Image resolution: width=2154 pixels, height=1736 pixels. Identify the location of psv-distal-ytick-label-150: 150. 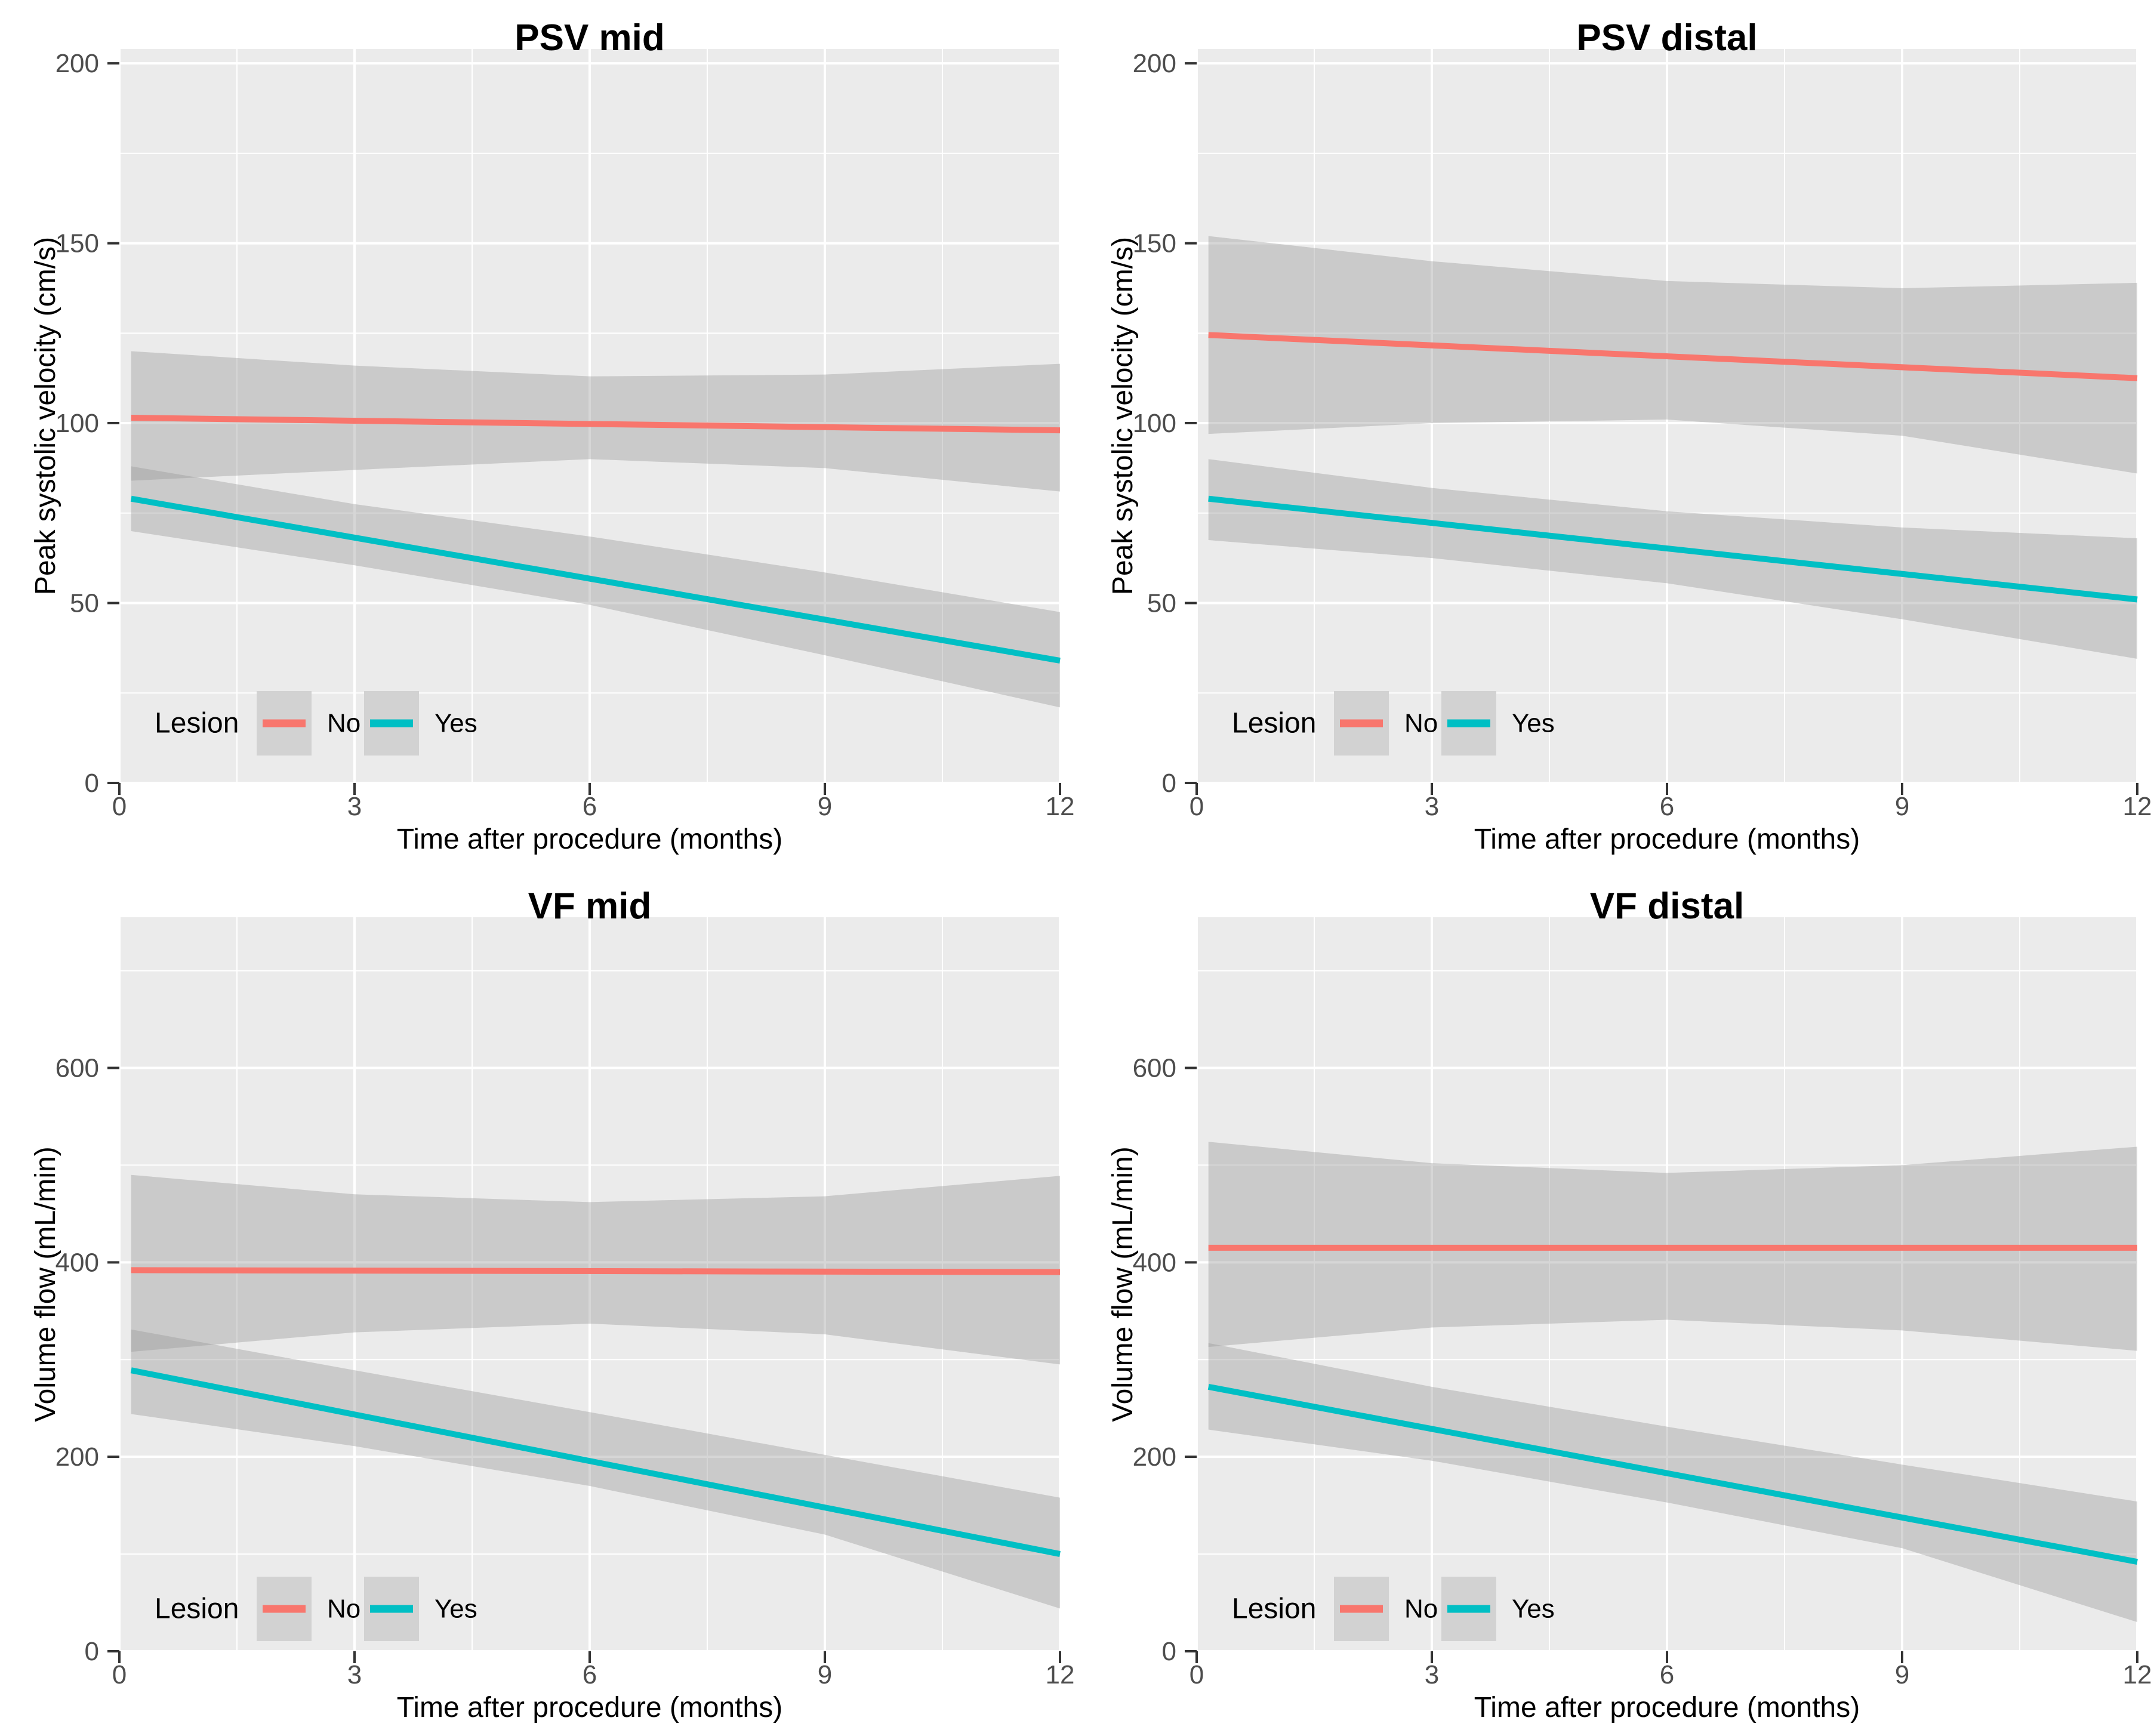
(1154, 243).